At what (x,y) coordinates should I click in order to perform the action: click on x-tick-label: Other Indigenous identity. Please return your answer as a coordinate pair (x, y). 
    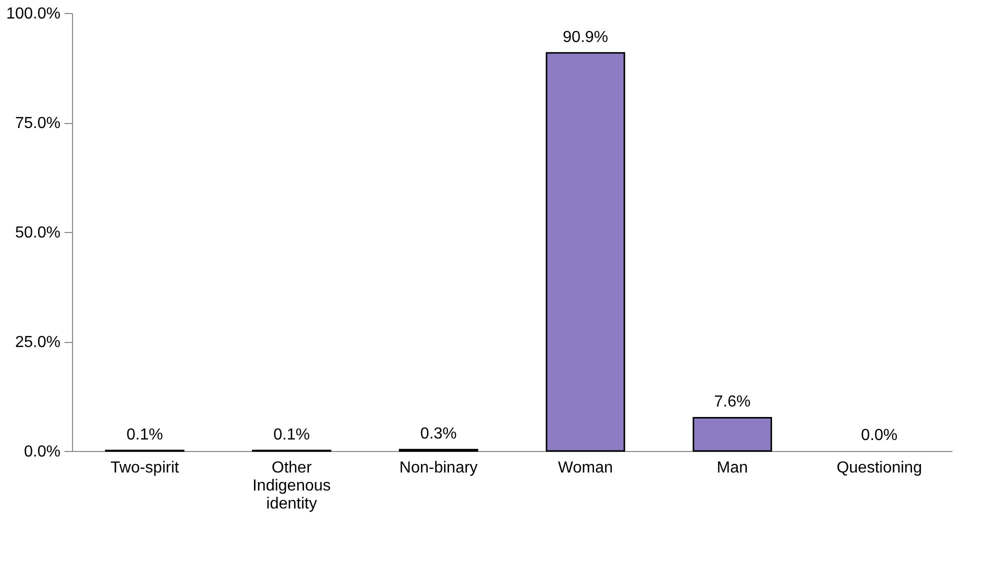
    Looking at the image, I should click on (291, 486).